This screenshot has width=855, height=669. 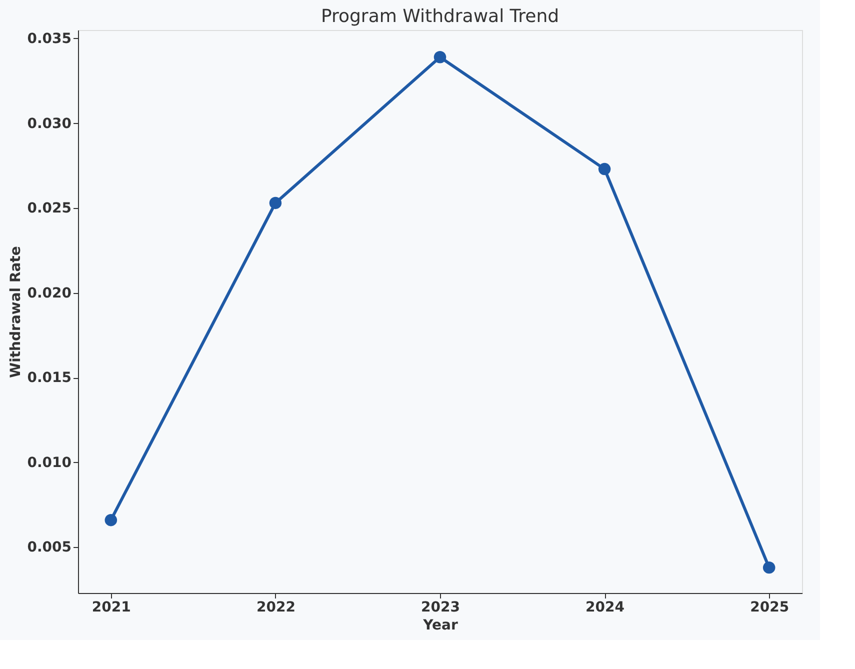 I want to click on x-tick-label: 2022, so click(x=276, y=608).